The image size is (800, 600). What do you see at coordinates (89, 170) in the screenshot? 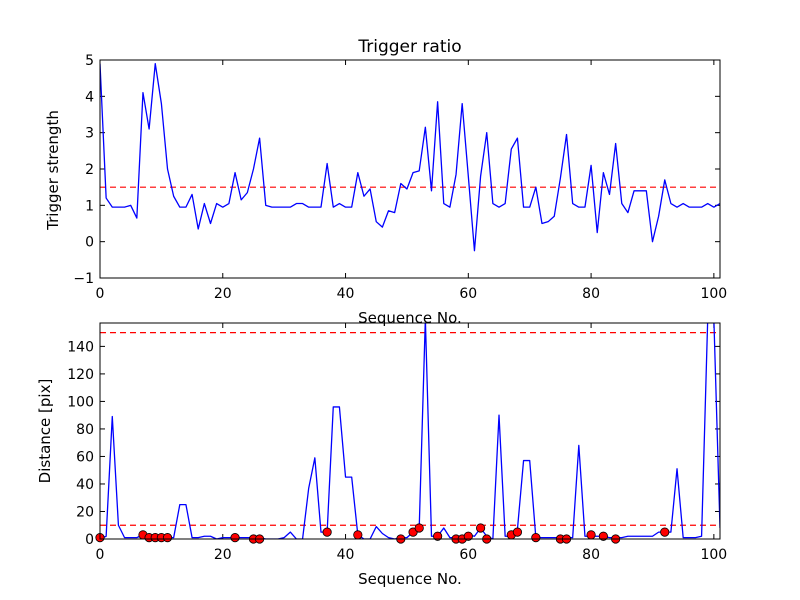
I see `top-y-tick-label: 2` at bounding box center [89, 170].